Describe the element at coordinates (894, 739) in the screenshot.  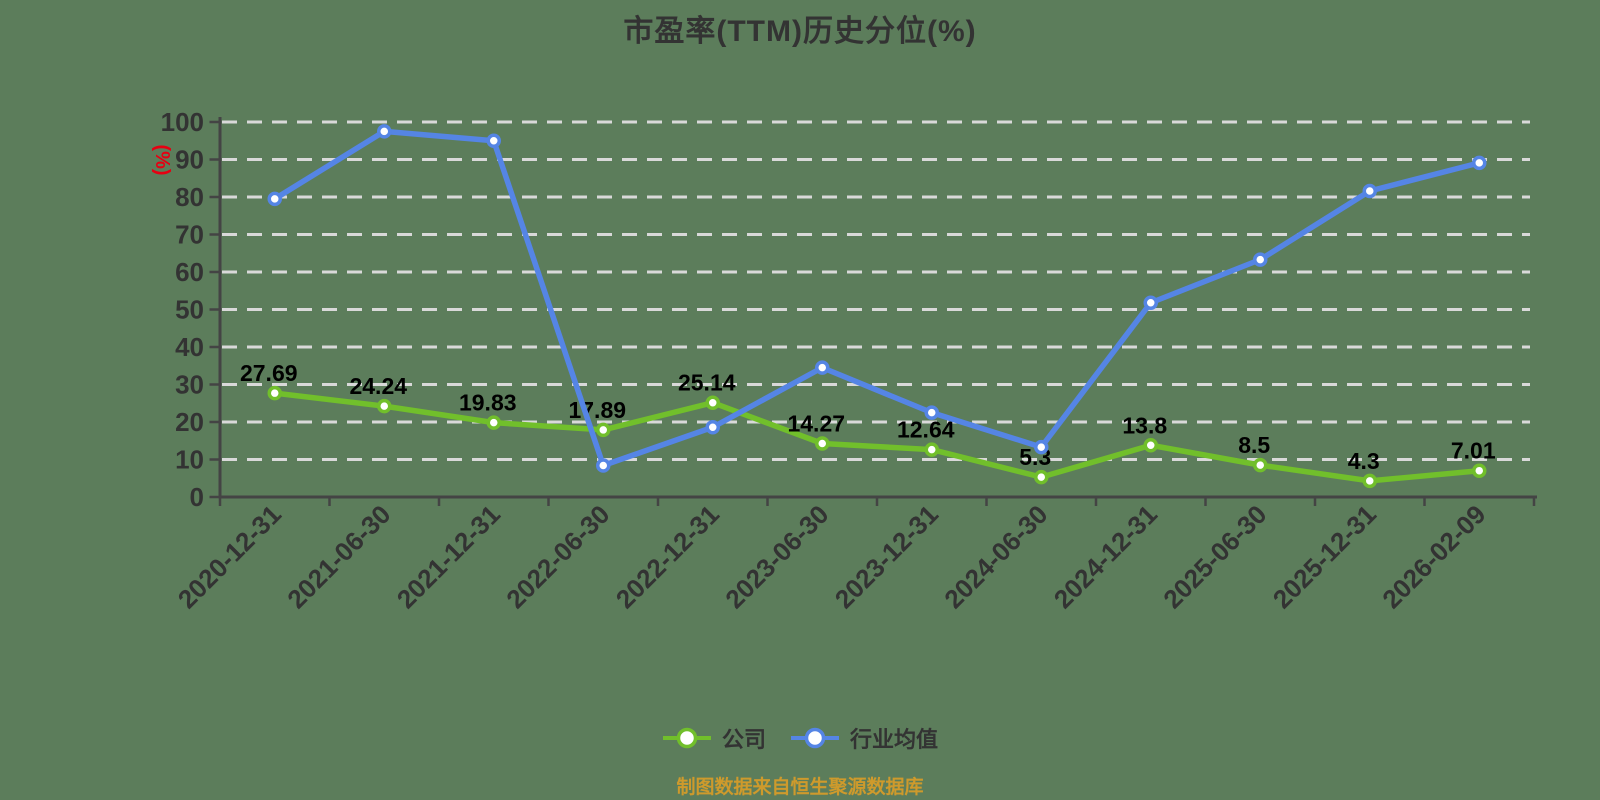
I see `legend-label-industry-average: 行业均值` at that location.